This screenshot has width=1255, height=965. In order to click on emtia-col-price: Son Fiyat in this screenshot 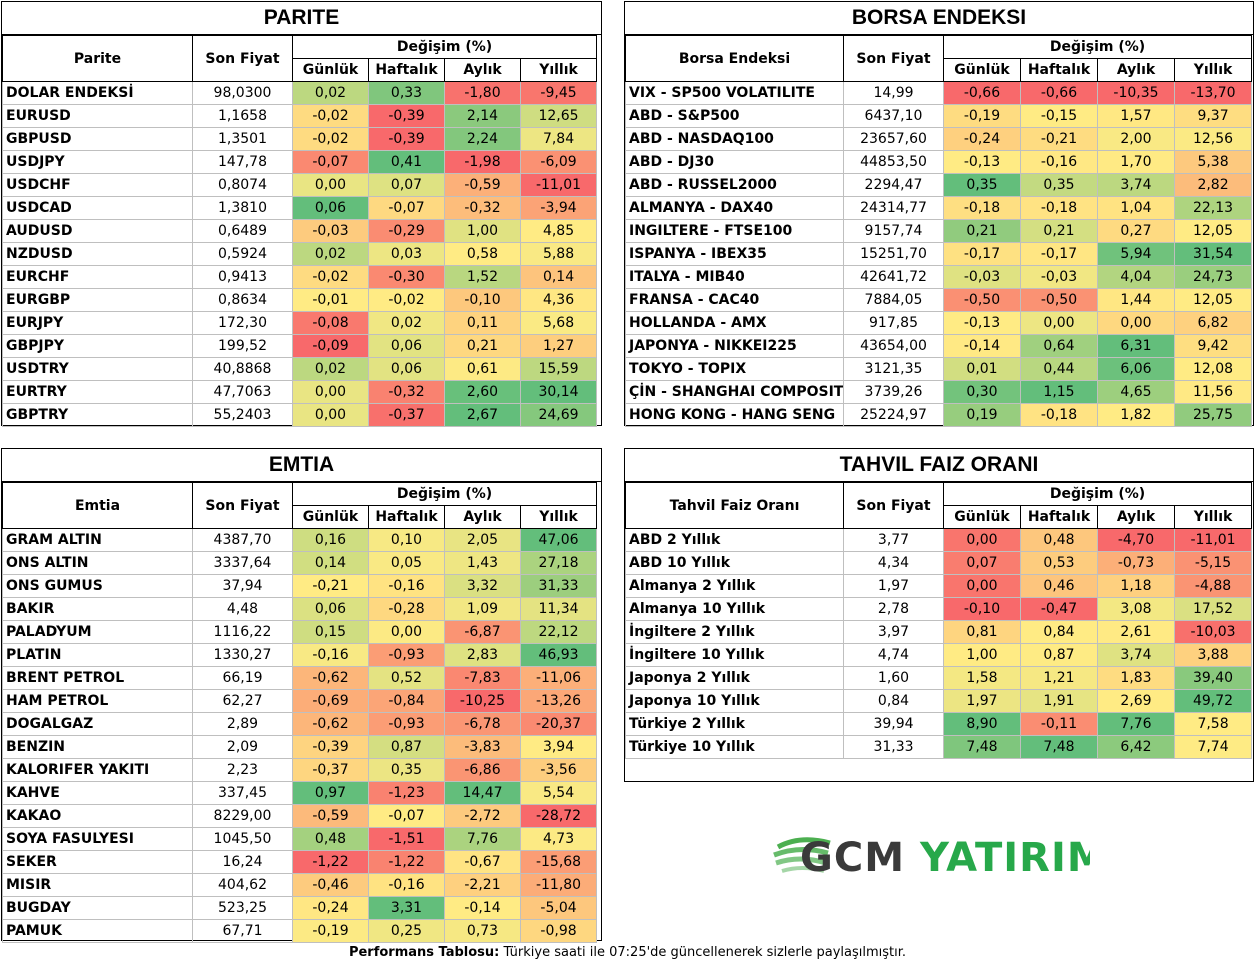, I will do `click(242, 505)`.